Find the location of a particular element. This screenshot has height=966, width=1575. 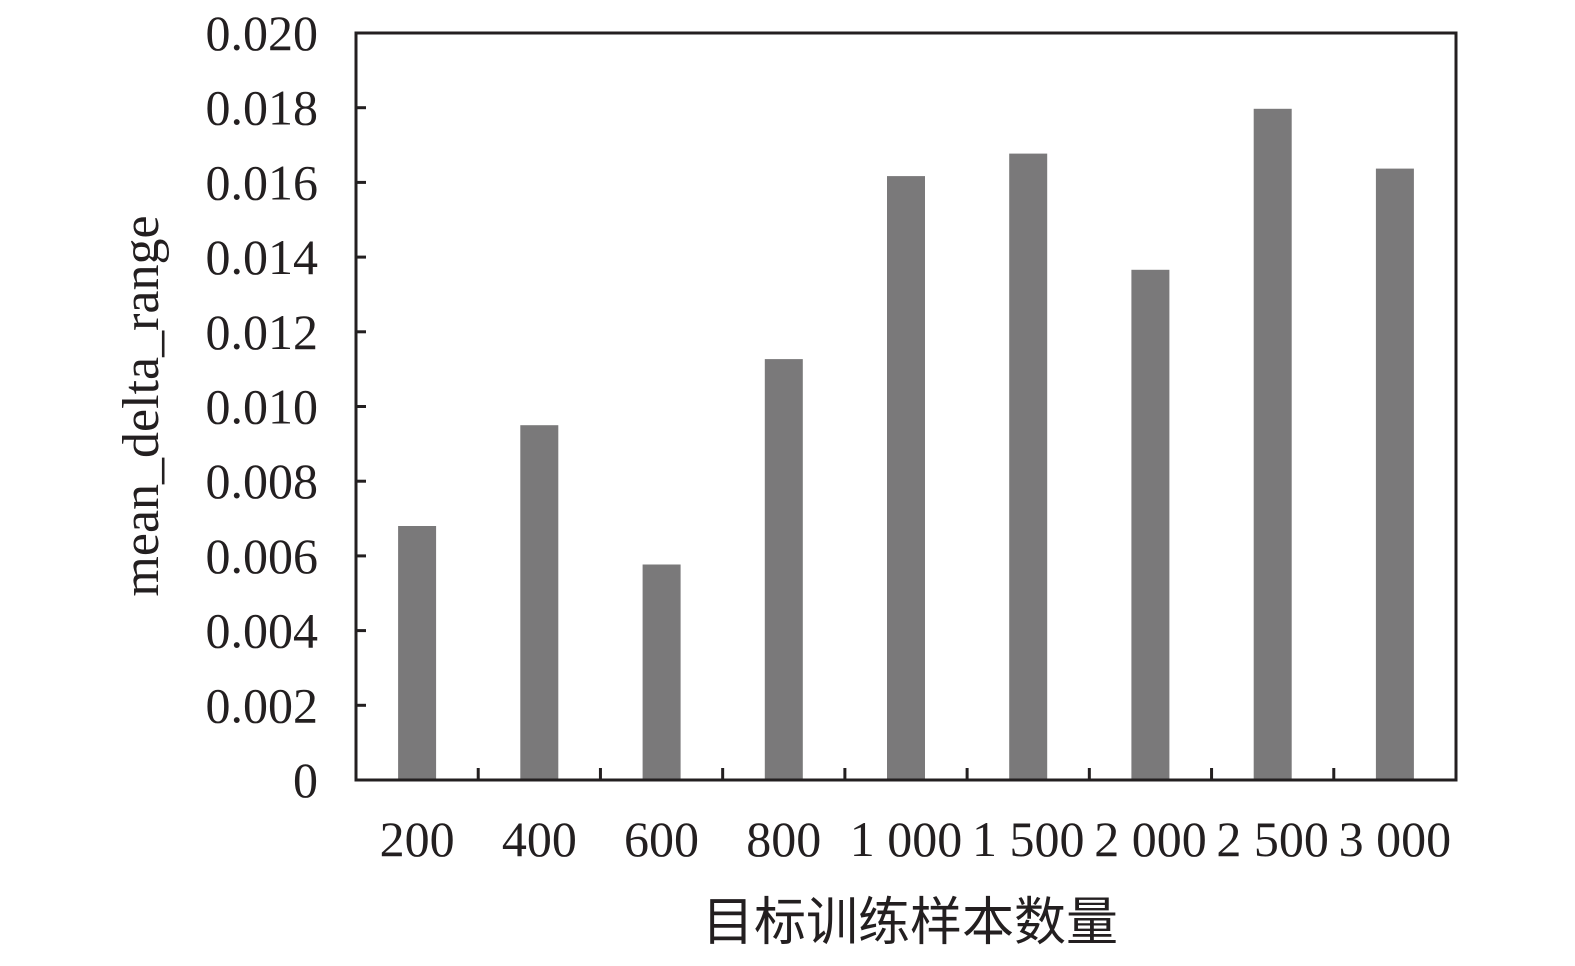

y-tick-label: 0.010 is located at coordinates (262, 407).